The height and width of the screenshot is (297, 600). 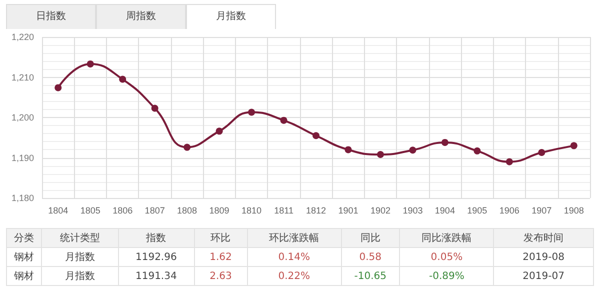 I want to click on text: 环比涨跌幅, so click(x=294, y=238).